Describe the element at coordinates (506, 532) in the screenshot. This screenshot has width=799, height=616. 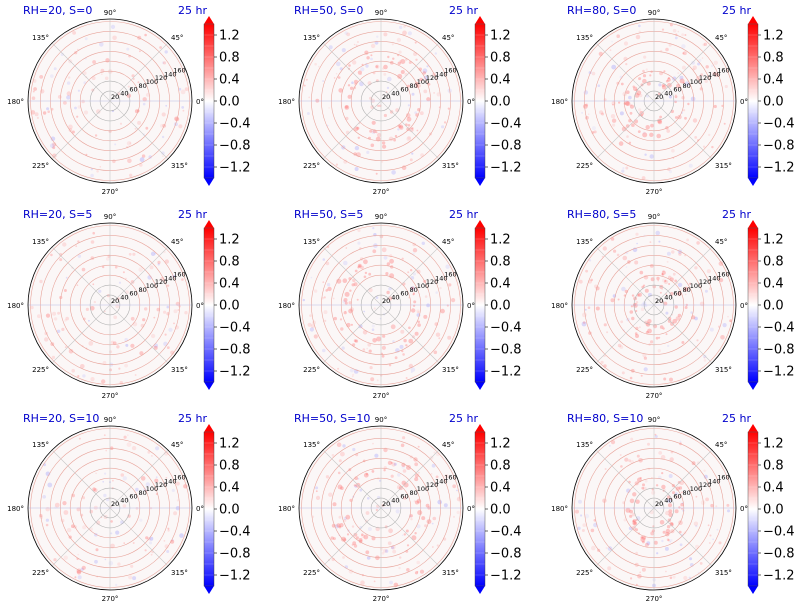
I see `colorbar-tick-label: −0.4` at that location.